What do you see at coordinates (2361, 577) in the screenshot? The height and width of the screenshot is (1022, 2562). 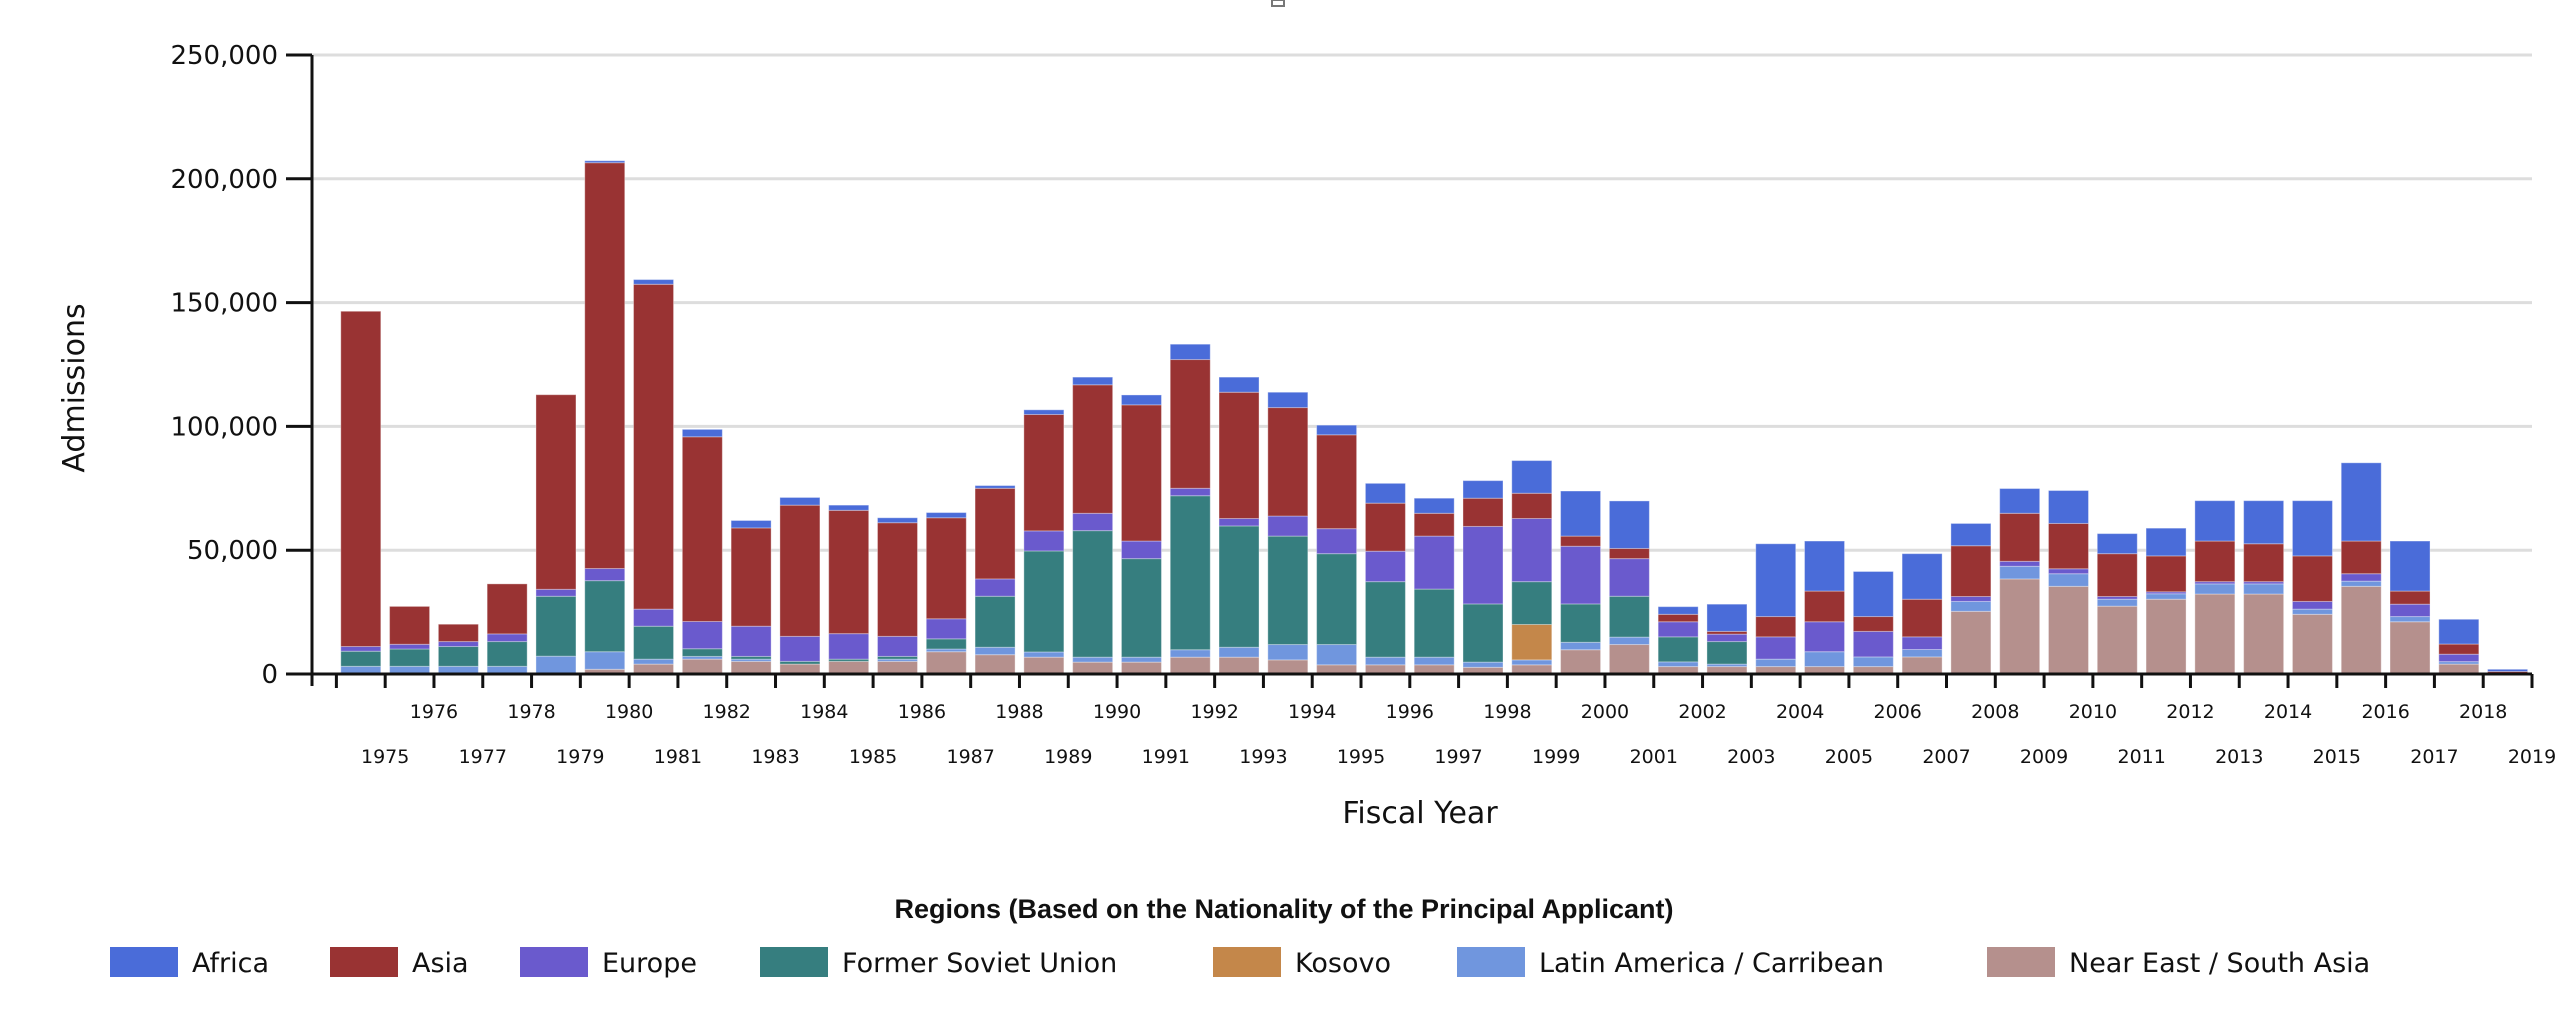 I see `bar-segment-europe-2016` at bounding box center [2361, 577].